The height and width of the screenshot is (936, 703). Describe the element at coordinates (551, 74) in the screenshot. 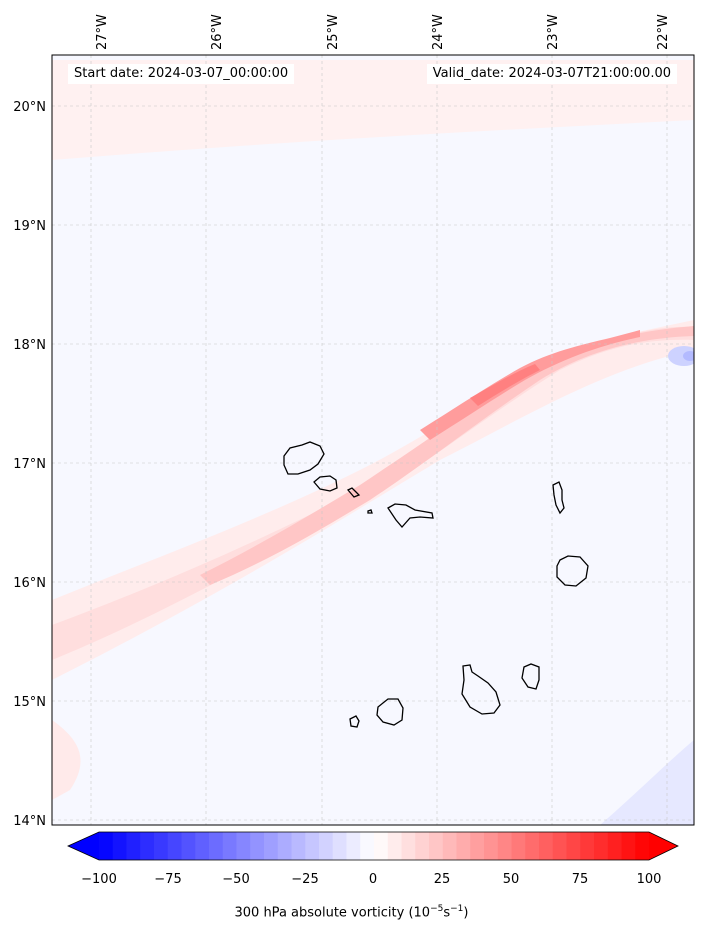

I see `valid-date-label: Valid_date: 2024-03-07T21:00:00.00` at that location.